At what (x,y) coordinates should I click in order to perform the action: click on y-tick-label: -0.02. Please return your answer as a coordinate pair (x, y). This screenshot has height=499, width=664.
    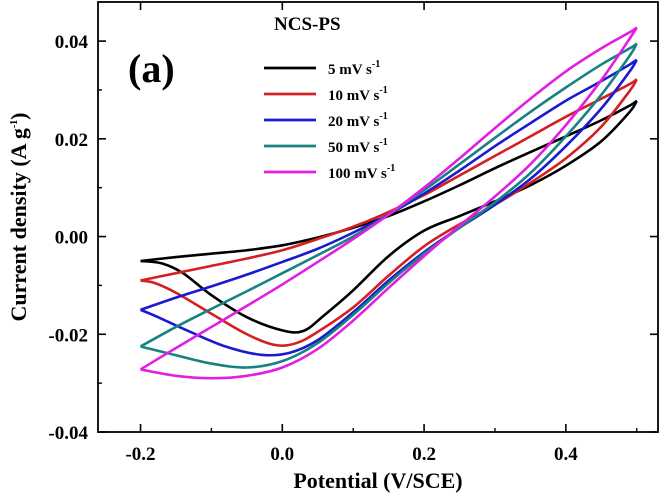
    Looking at the image, I should click on (68, 335).